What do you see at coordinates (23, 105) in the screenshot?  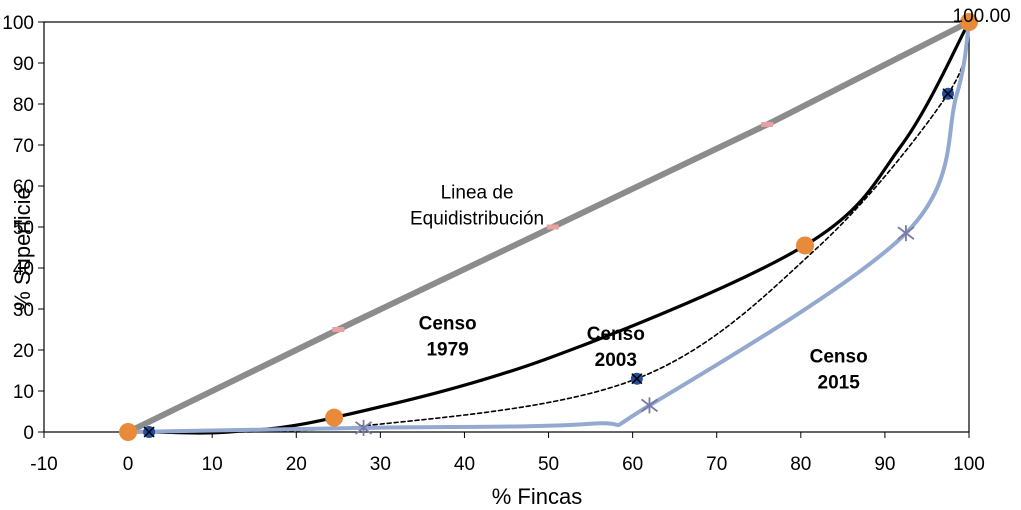 I see `y-tick-label: 80` at bounding box center [23, 105].